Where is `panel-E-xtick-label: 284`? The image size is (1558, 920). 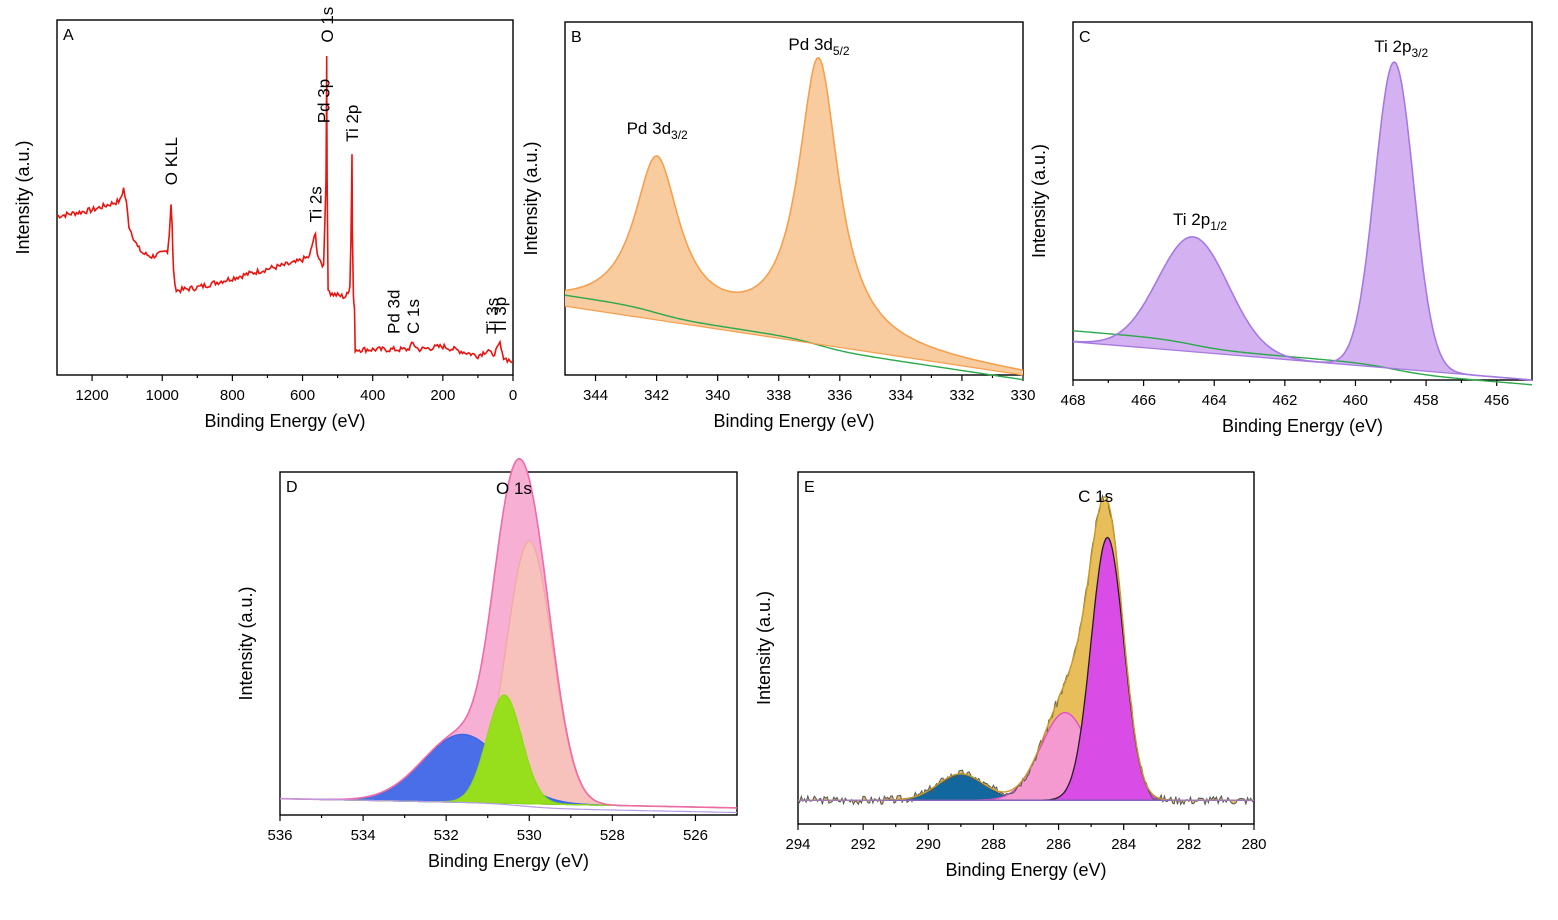
panel-E-xtick-label: 284 is located at coordinates (1123, 844).